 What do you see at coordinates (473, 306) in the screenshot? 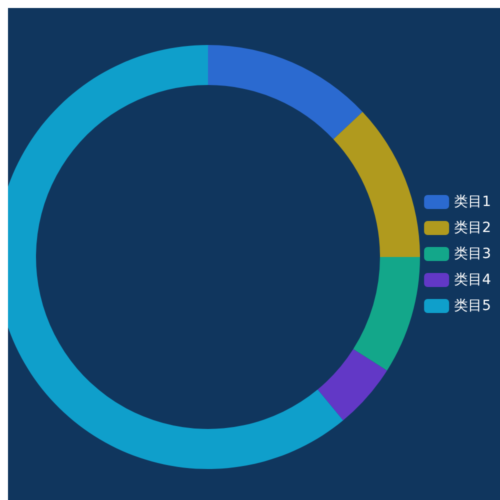
I see `legend-label: 类目5` at bounding box center [473, 306].